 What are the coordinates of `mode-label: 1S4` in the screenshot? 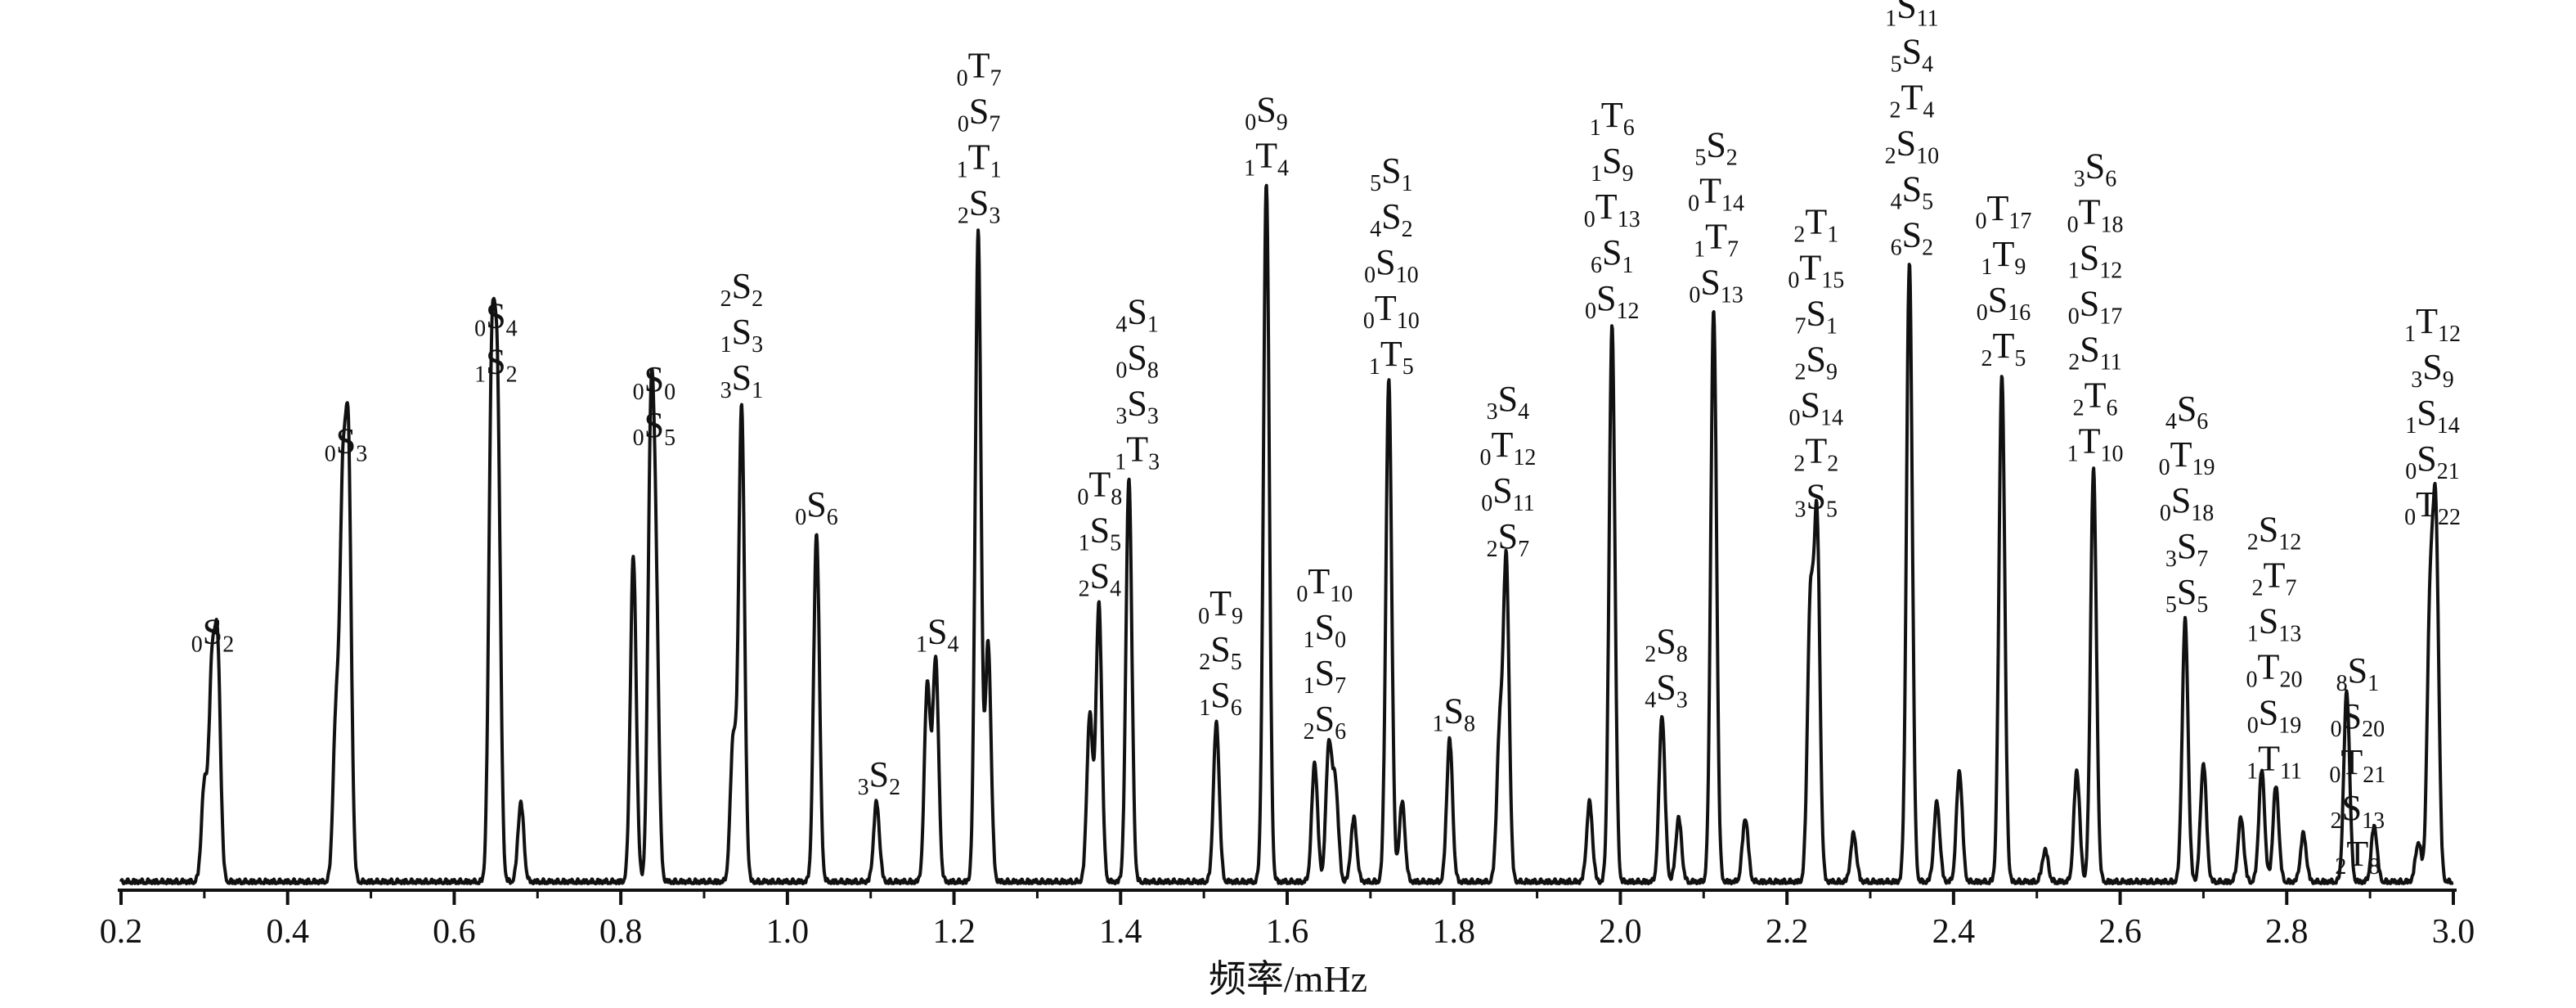 It's located at (937, 634).